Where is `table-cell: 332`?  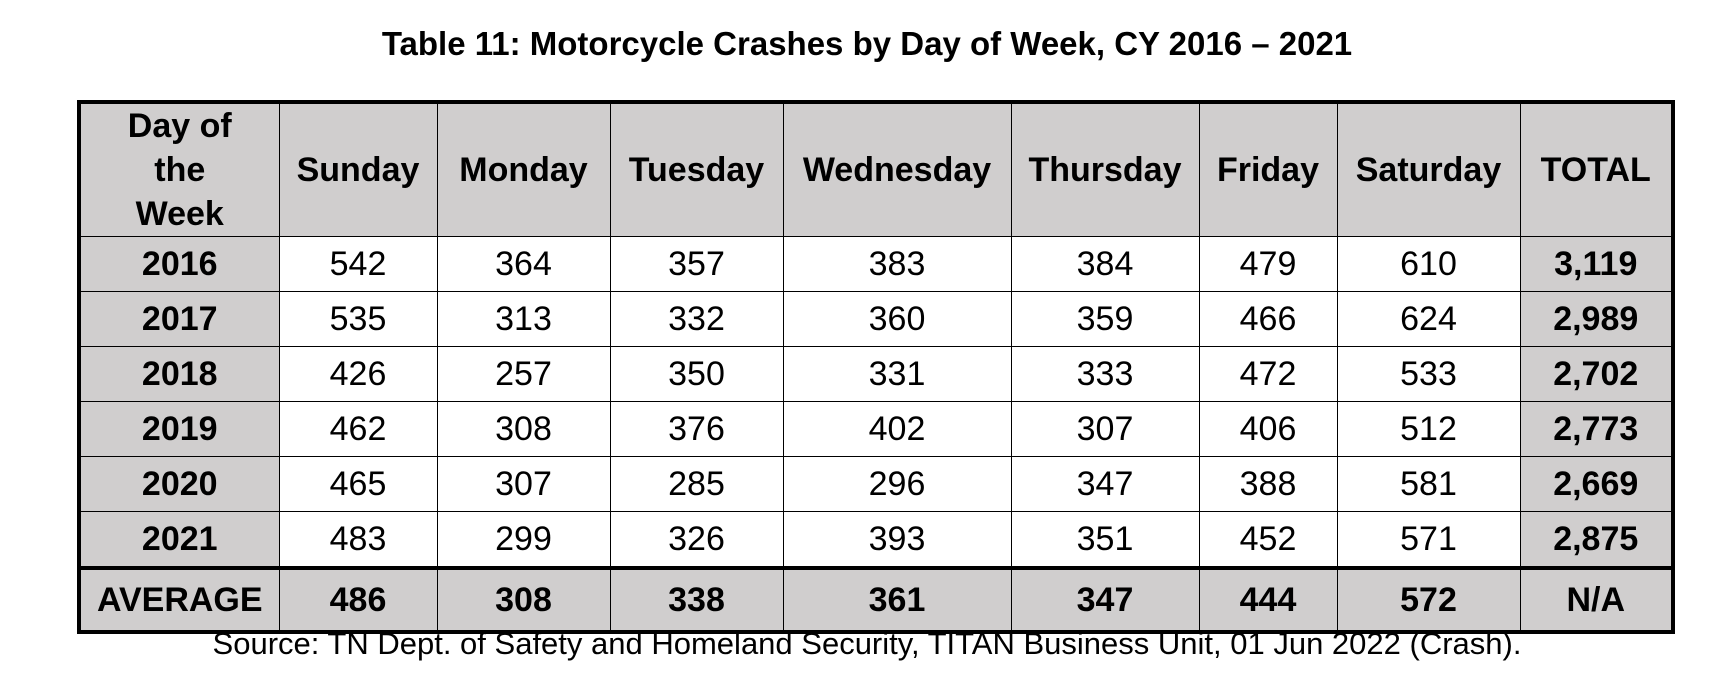
table-cell: 332 is located at coordinates (696, 319).